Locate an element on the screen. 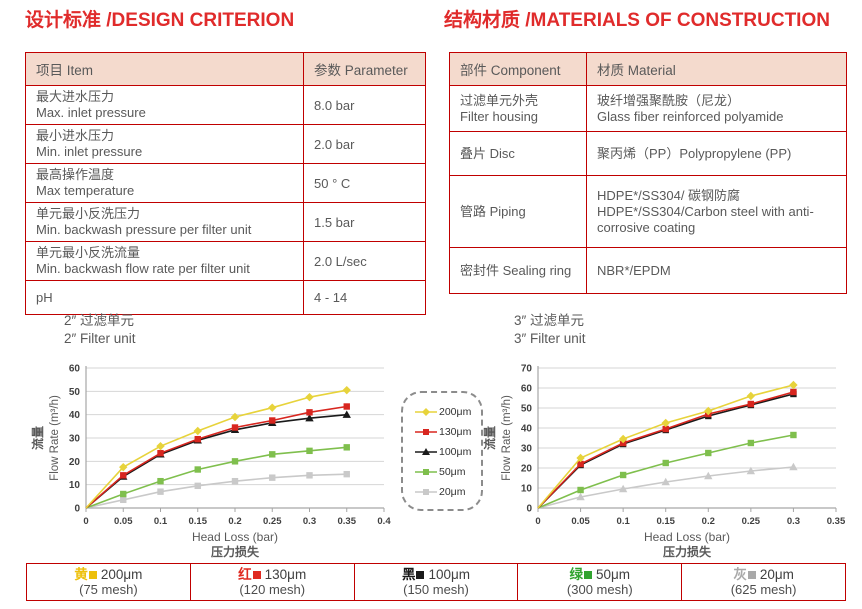 The height and width of the screenshot is (609, 862). table-row: 最高操作温度 Max temperature 50 ° C is located at coordinates (225, 183).